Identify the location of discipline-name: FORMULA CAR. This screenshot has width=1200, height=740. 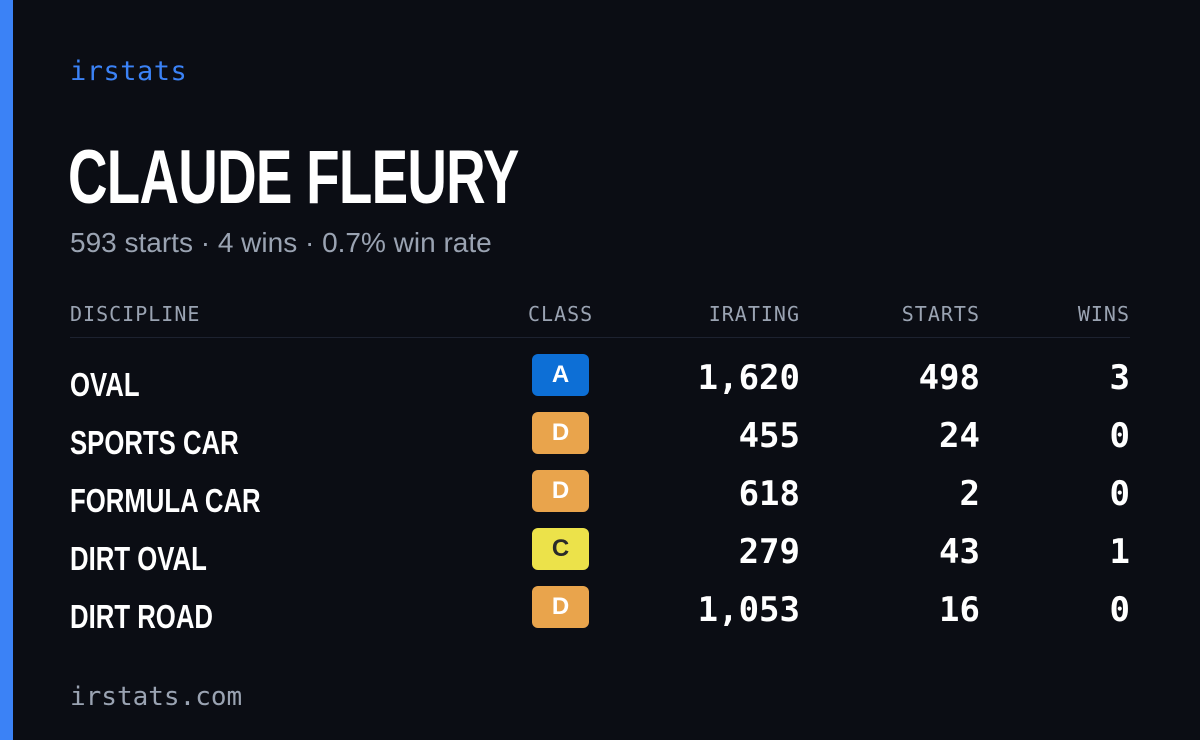
(165, 500).